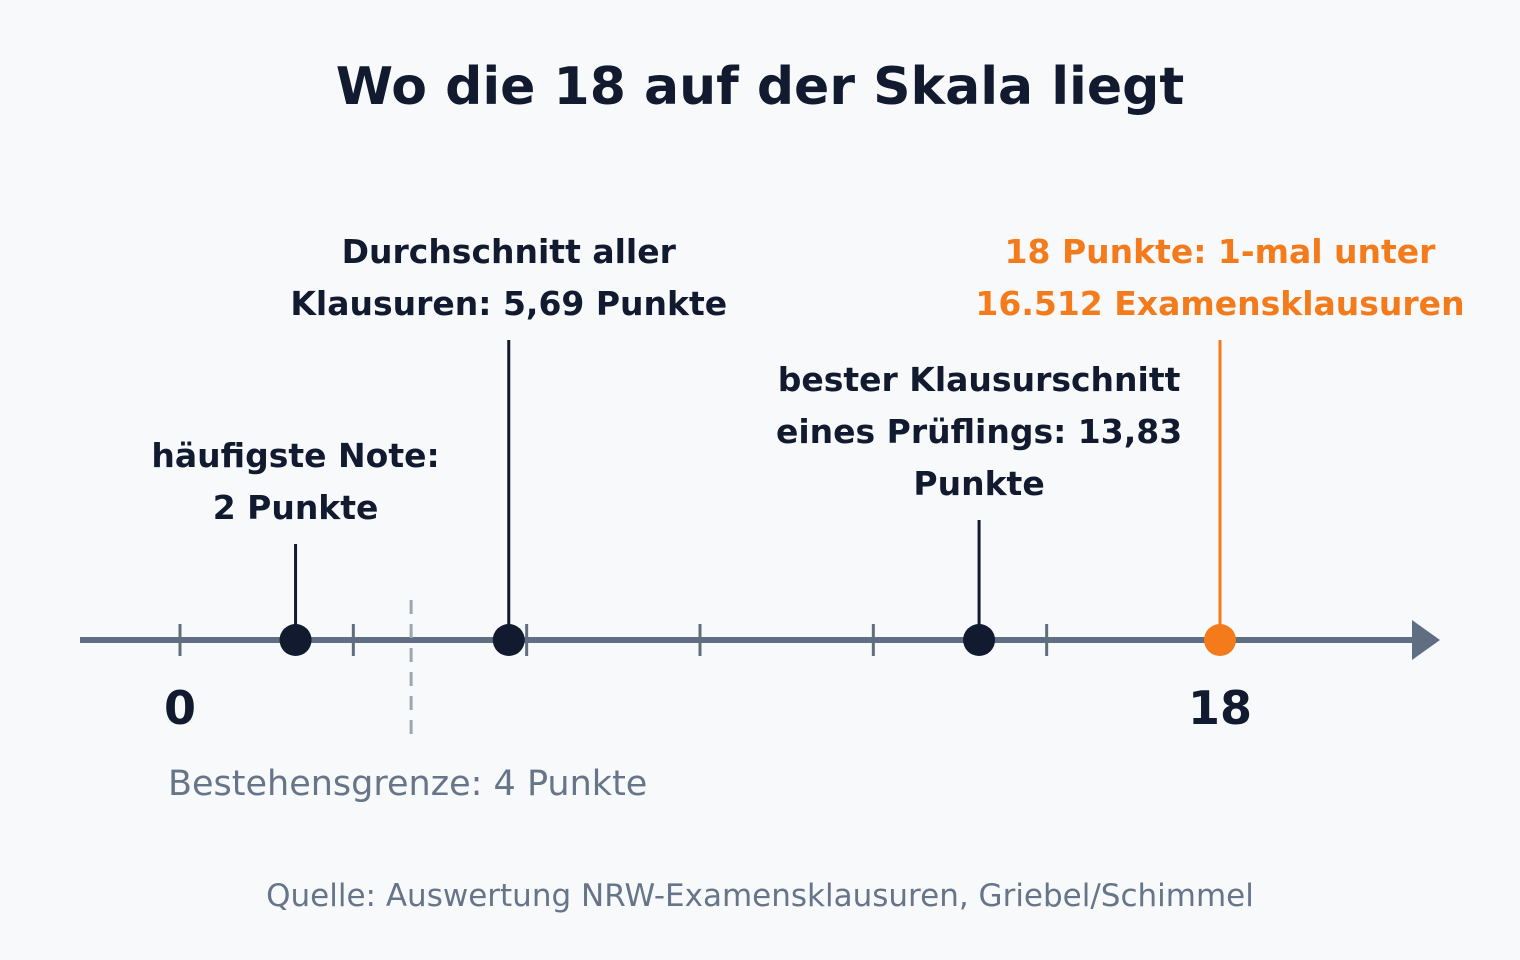 This screenshot has height=960, width=1520. What do you see at coordinates (509, 251) in the screenshot?
I see `marker-label-line: Durchschnitt aller` at bounding box center [509, 251].